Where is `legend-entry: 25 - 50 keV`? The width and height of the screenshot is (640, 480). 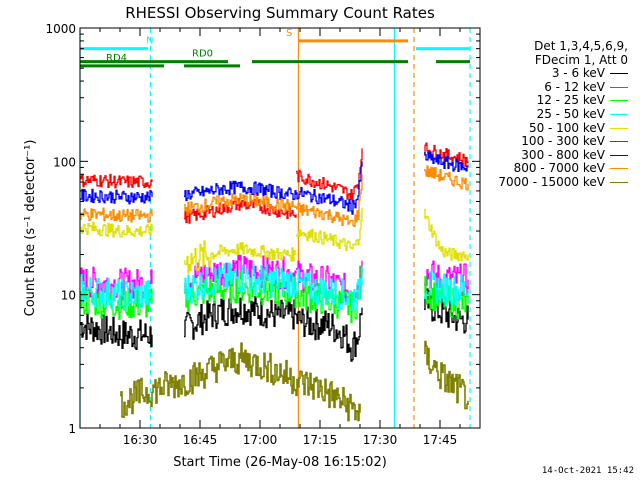
legend-entry: 25 - 50 keV is located at coordinates (563, 114).